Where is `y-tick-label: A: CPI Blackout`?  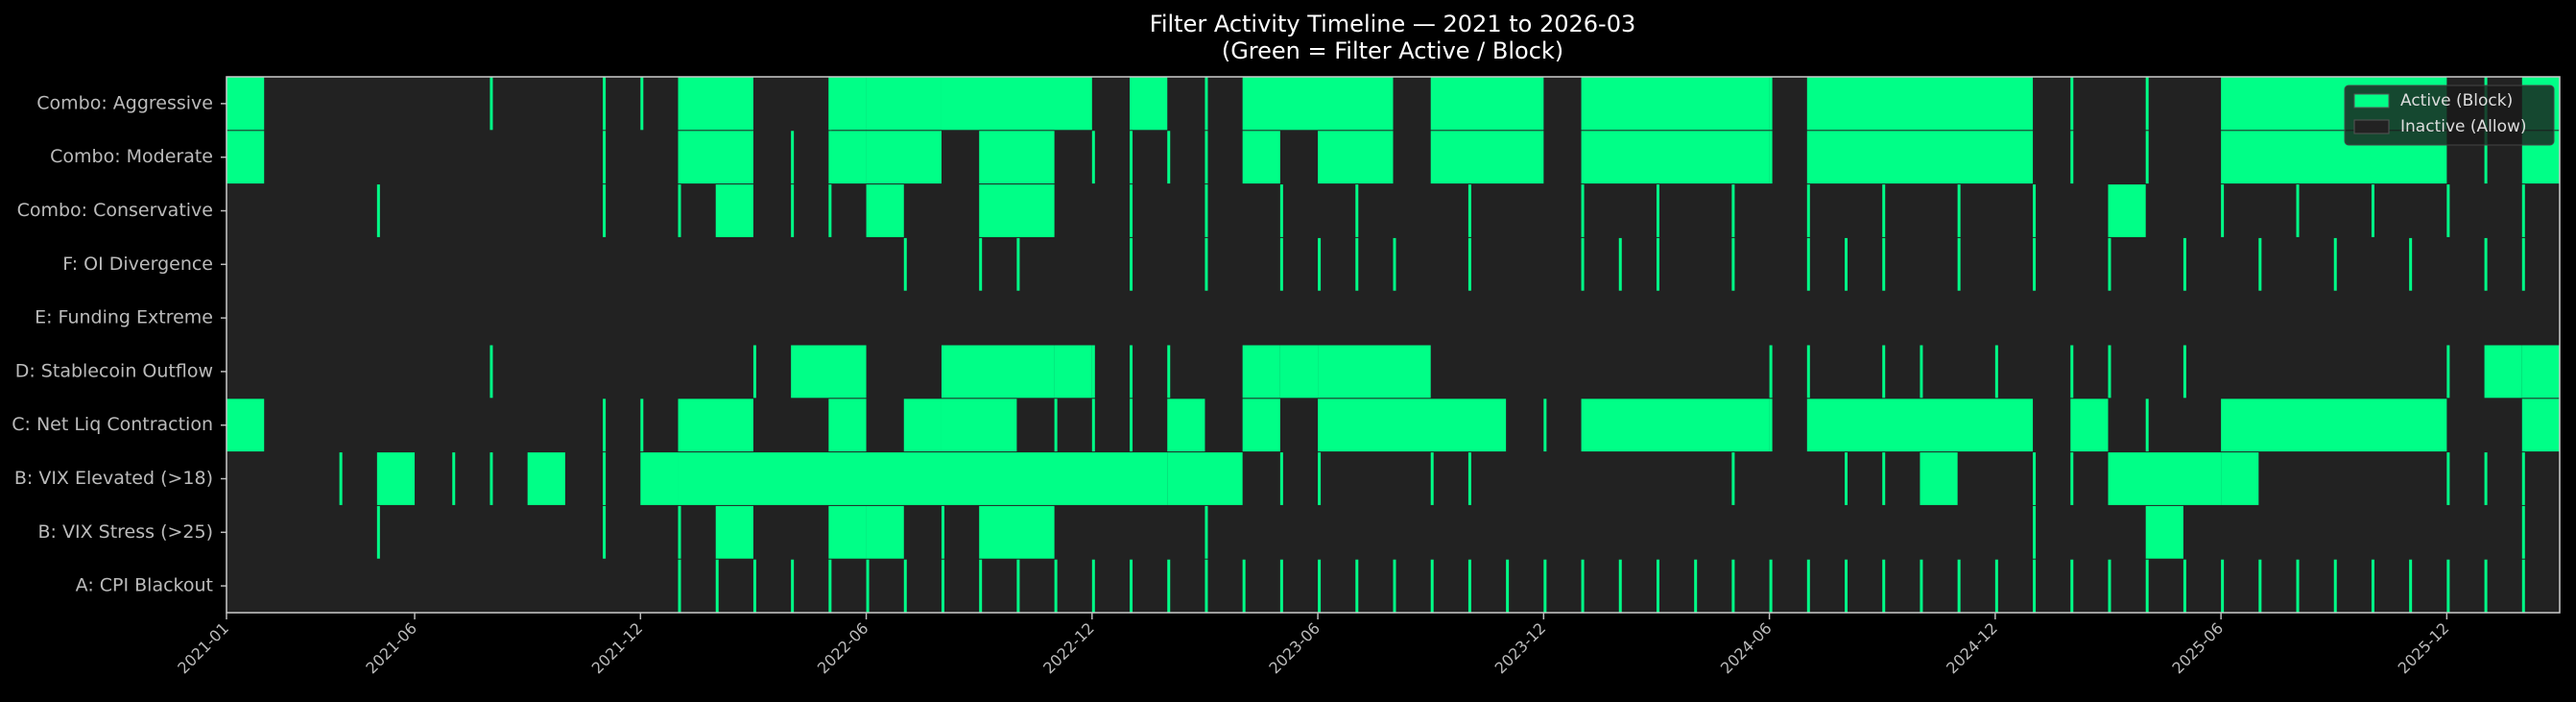
y-tick-label: A: CPI Blackout is located at coordinates (144, 585).